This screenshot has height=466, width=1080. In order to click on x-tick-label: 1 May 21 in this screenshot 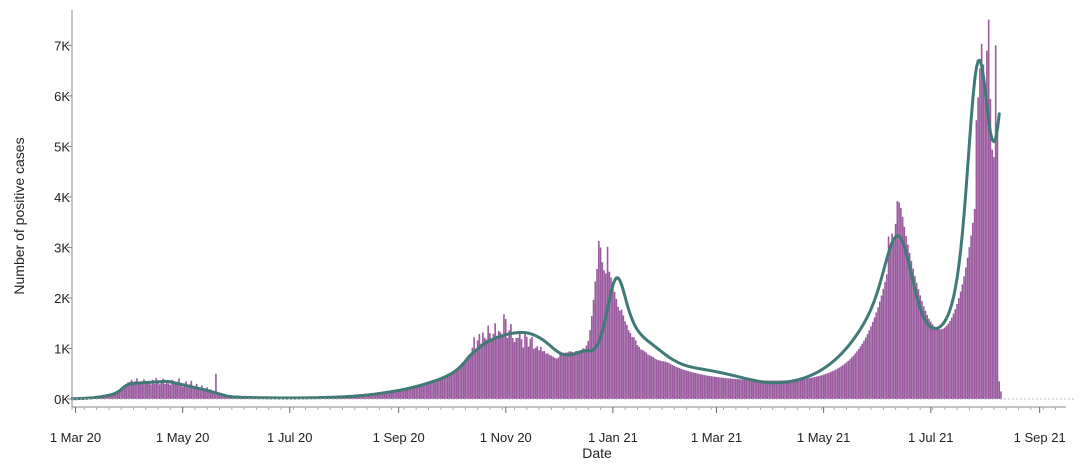, I will do `click(823, 437)`.